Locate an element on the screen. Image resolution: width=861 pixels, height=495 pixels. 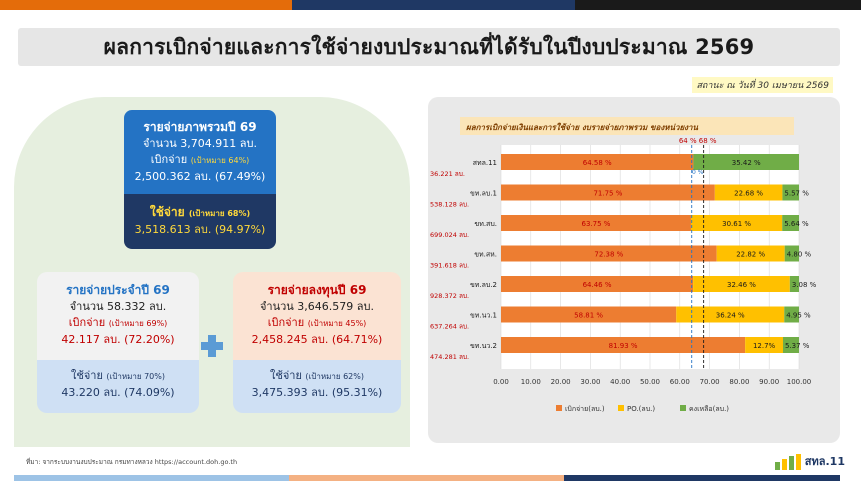
bottom-bar-navy is located at coordinates (702, 478).